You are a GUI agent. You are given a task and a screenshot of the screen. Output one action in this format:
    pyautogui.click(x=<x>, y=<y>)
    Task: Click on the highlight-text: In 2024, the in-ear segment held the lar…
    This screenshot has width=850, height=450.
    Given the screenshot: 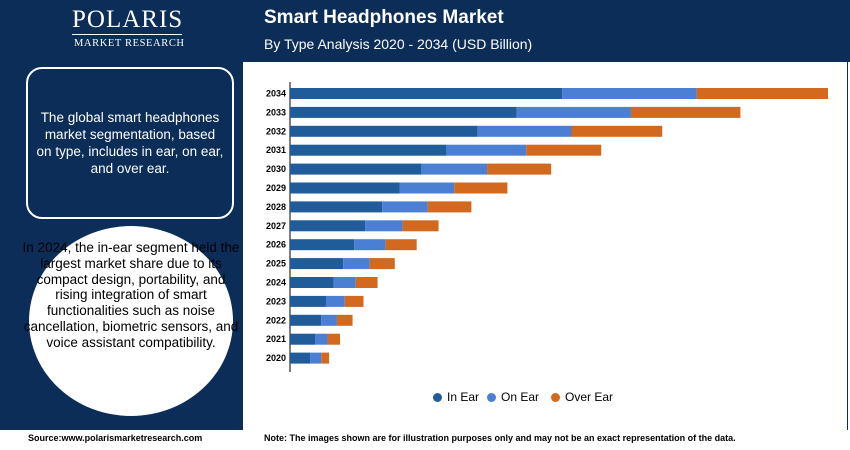 What is the action you would take?
    pyautogui.click(x=131, y=295)
    